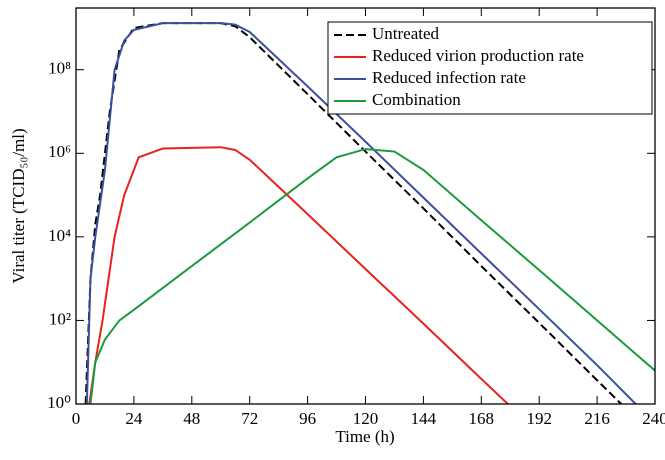 The width and height of the screenshot is (665, 460). Describe the element at coordinates (364, 436) in the screenshot. I see `x-axis-label: Time (h)` at that location.